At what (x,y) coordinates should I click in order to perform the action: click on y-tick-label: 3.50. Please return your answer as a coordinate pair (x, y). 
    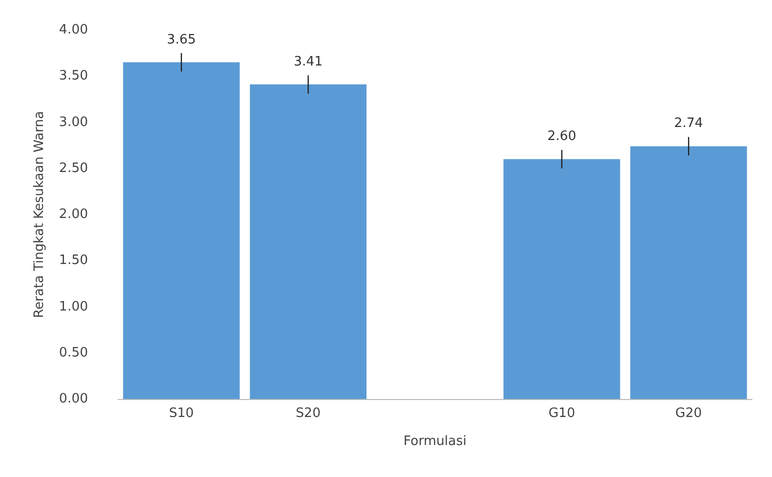
    Looking at the image, I should click on (73, 76).